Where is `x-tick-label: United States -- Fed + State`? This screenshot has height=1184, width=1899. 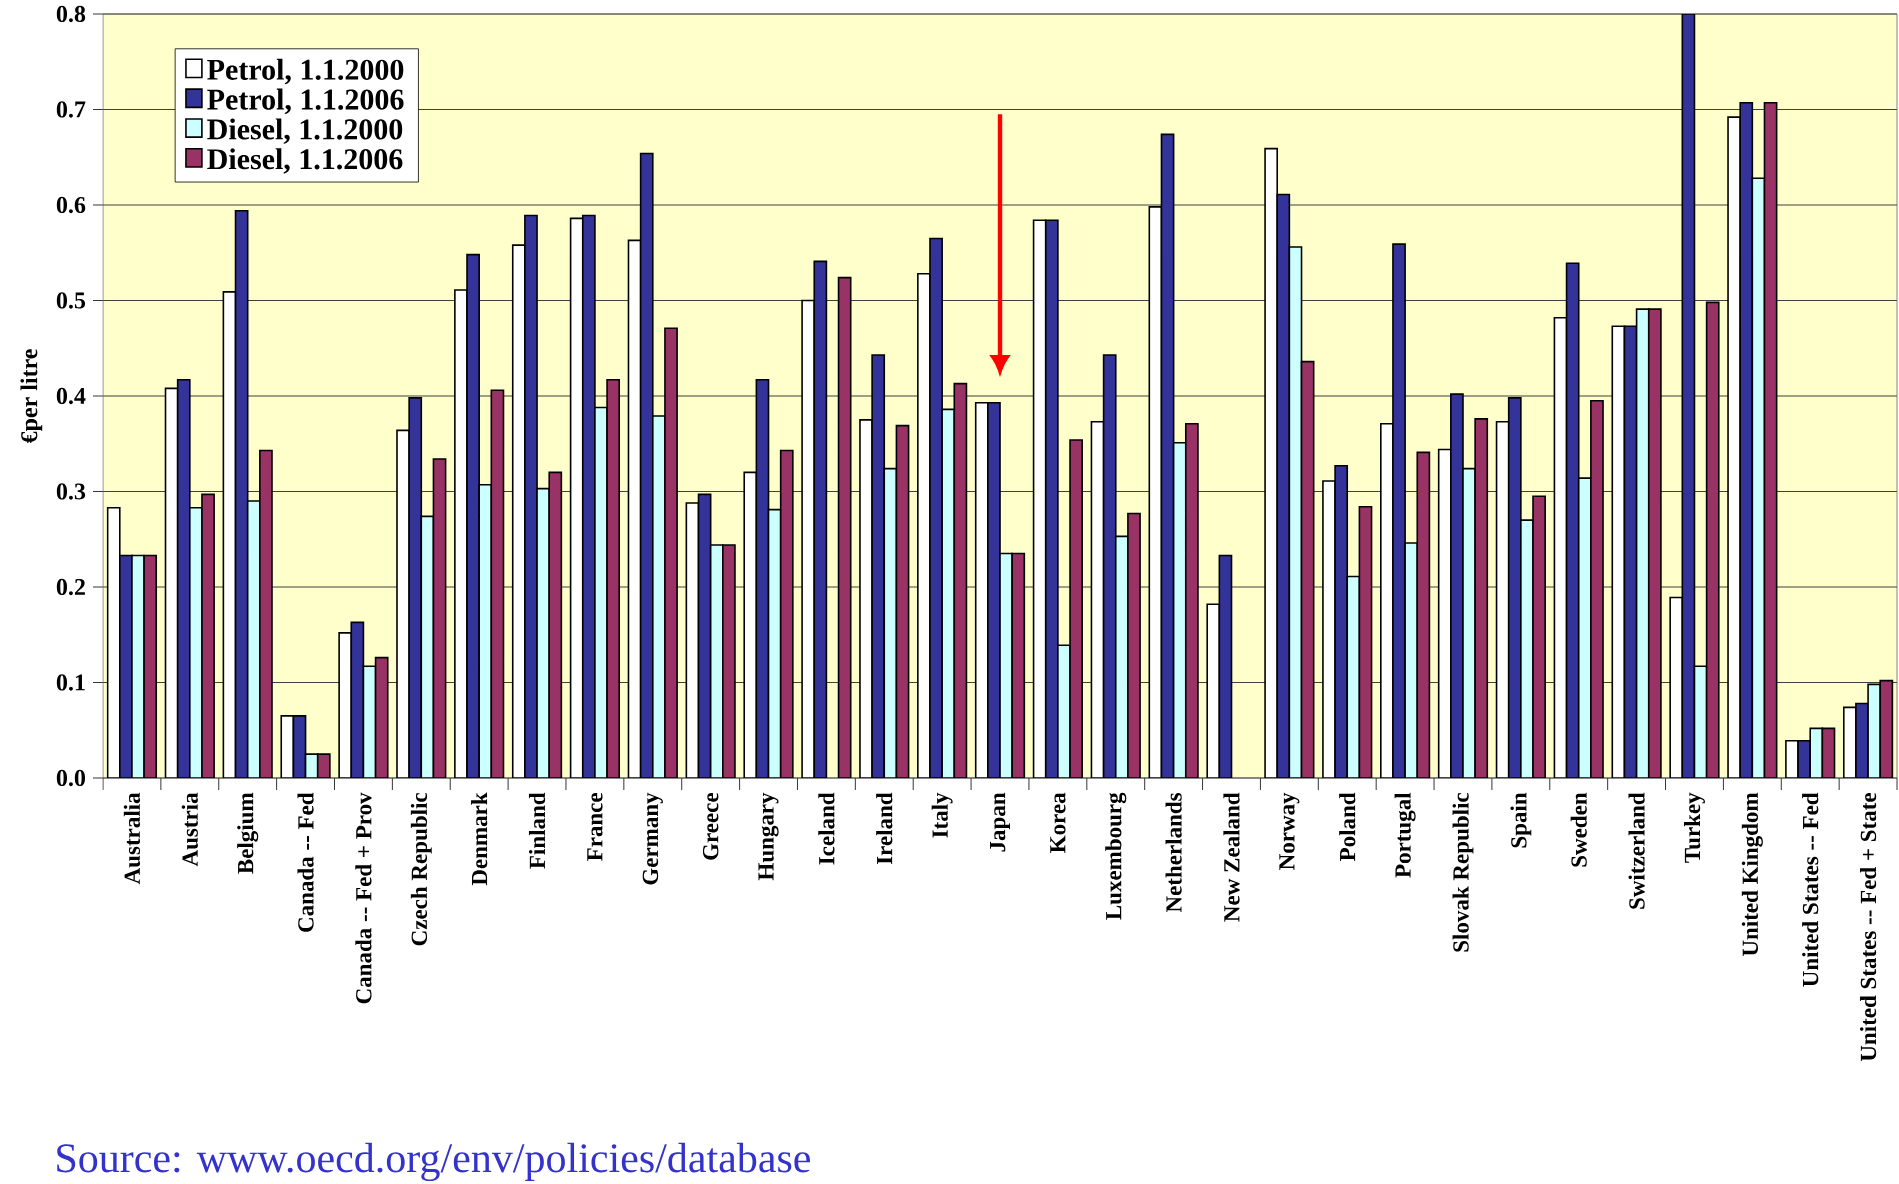 x-tick-label: United States -- Fed + State is located at coordinates (1868, 927).